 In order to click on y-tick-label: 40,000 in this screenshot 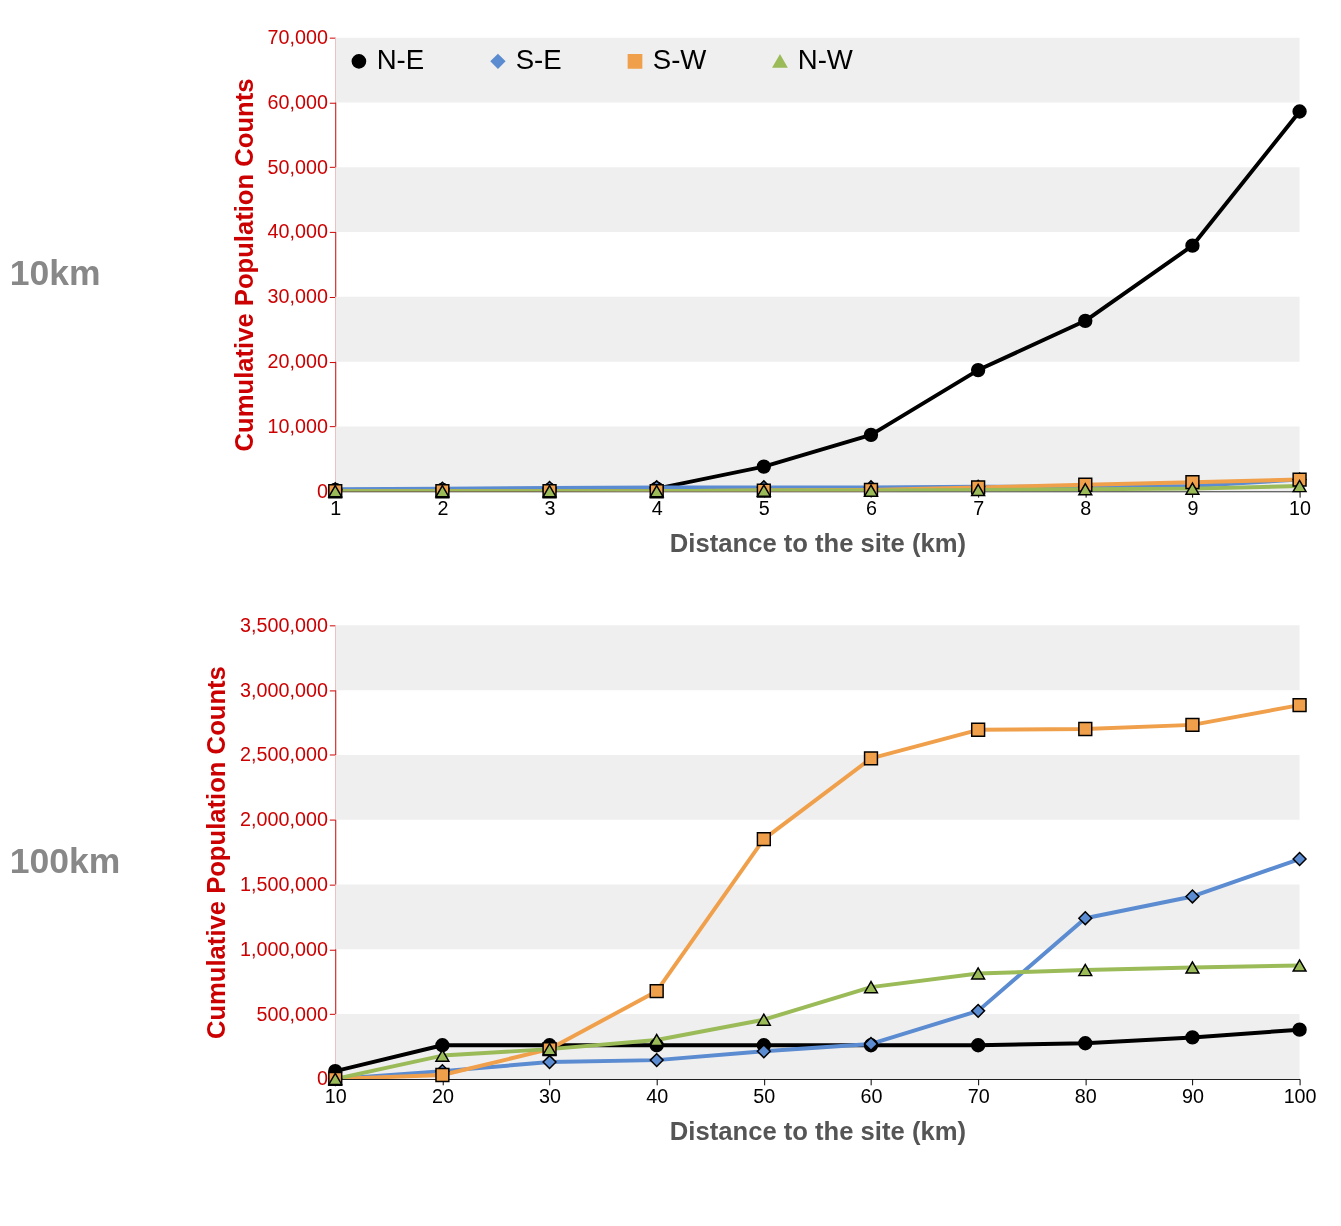, I will do `click(297, 231)`.